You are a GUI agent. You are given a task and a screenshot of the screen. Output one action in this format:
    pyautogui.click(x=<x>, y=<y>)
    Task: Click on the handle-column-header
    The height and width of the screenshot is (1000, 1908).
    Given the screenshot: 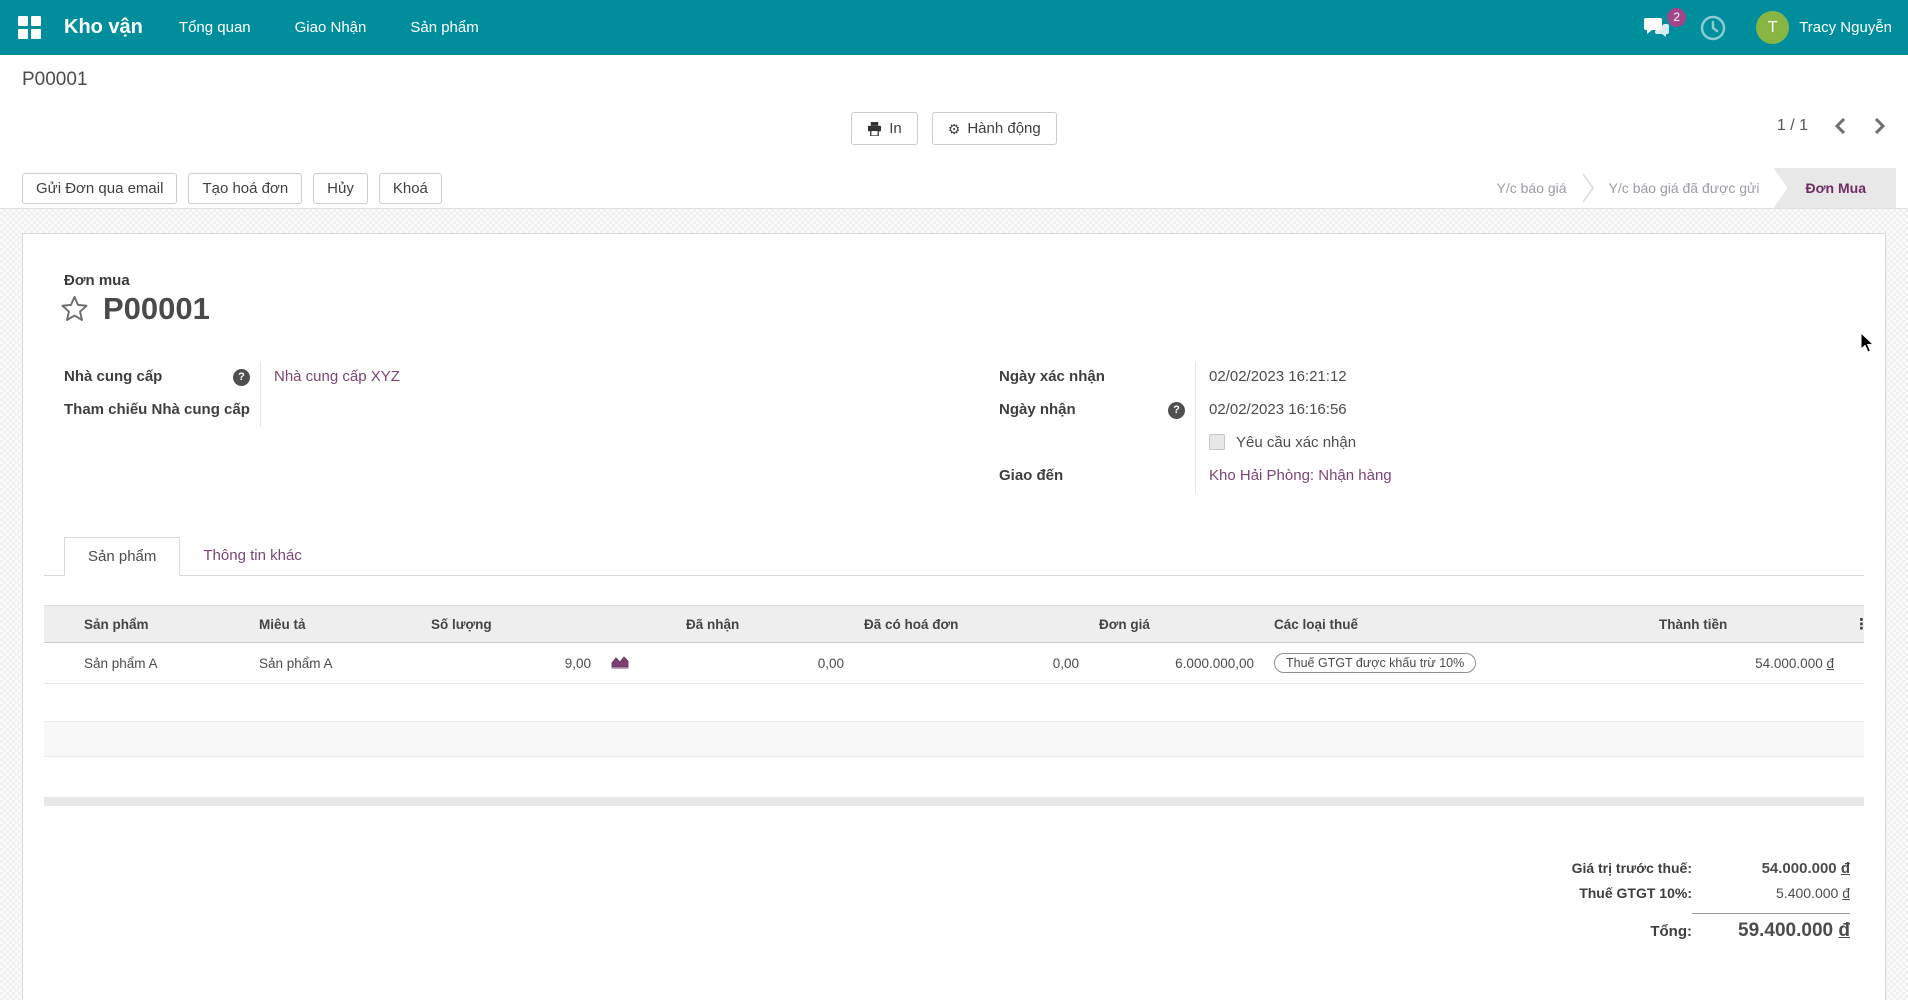 What is the action you would take?
    pyautogui.click(x=59, y=624)
    